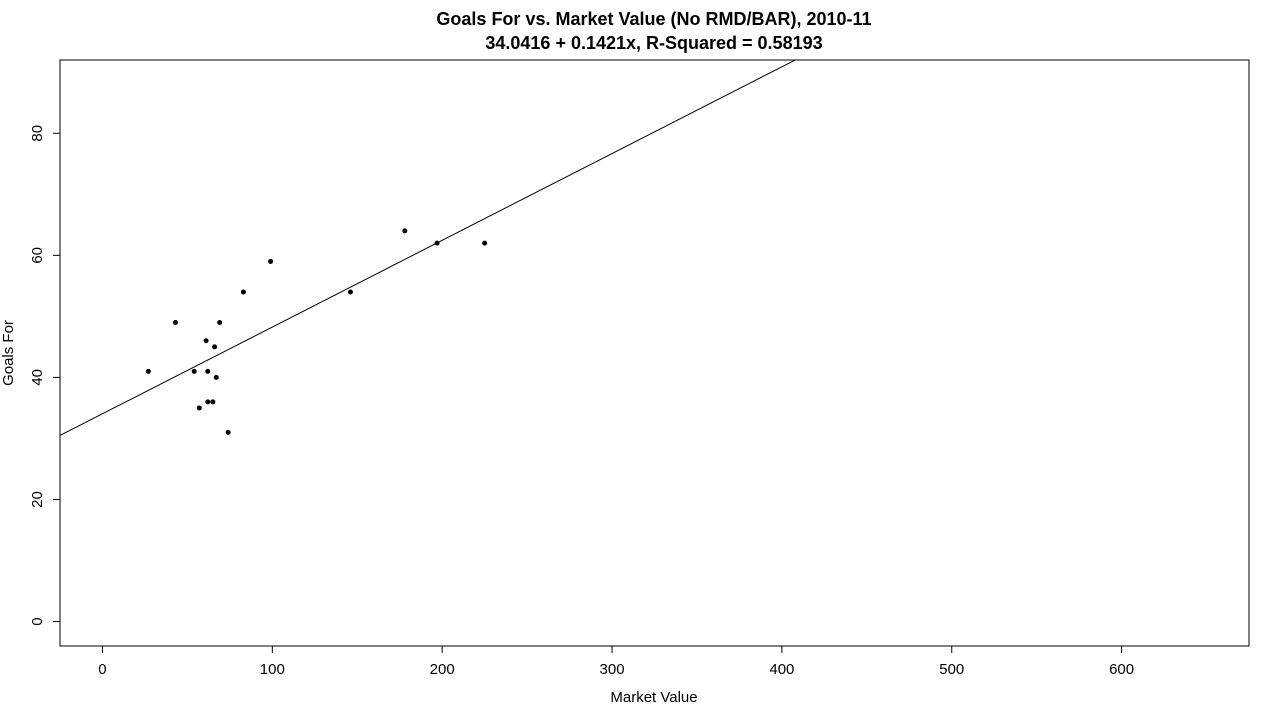  I want to click on x-tick-label: 600, so click(1121, 669).